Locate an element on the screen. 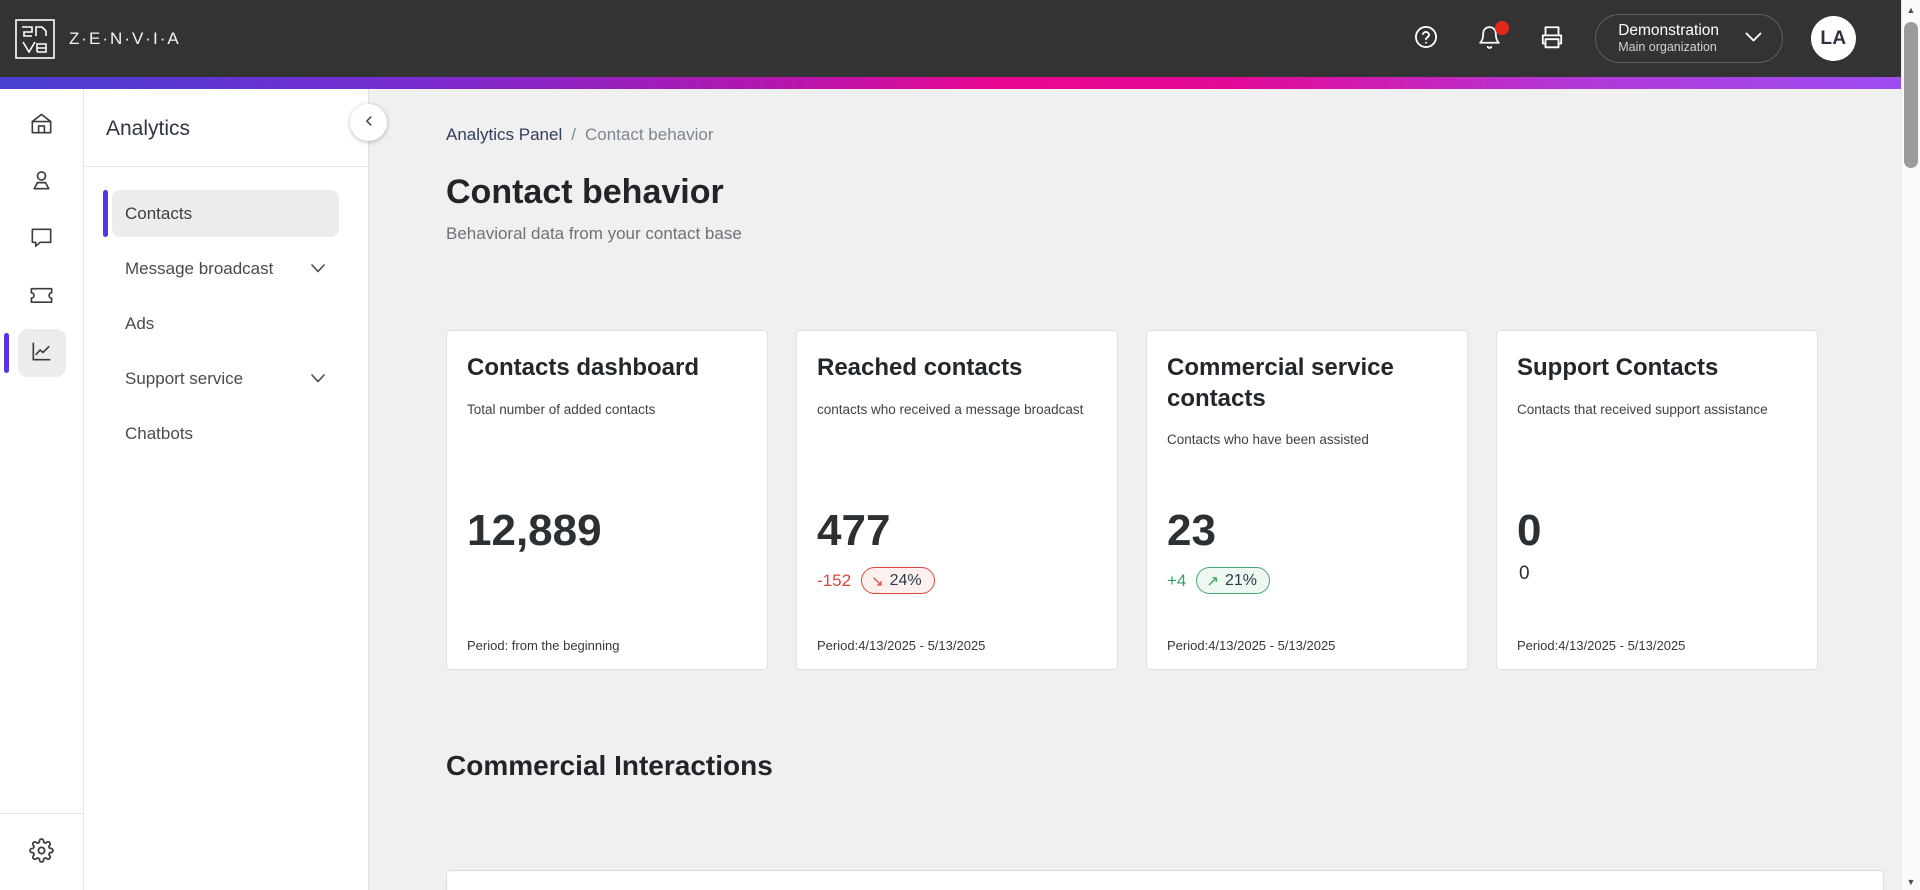 This screenshot has width=1920, height=890. page-title: Contact behavior is located at coordinates (585, 192).